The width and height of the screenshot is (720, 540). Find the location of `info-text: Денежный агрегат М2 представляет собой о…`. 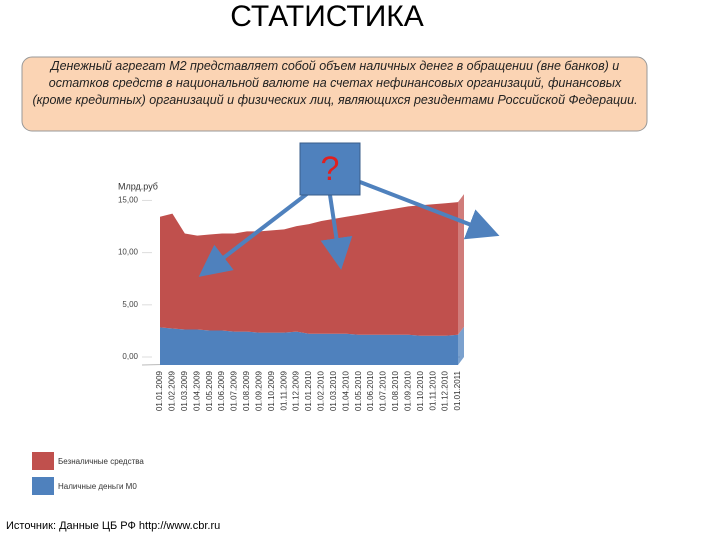

info-text: Денежный агрегат М2 представляет собой о… is located at coordinates (335, 83).